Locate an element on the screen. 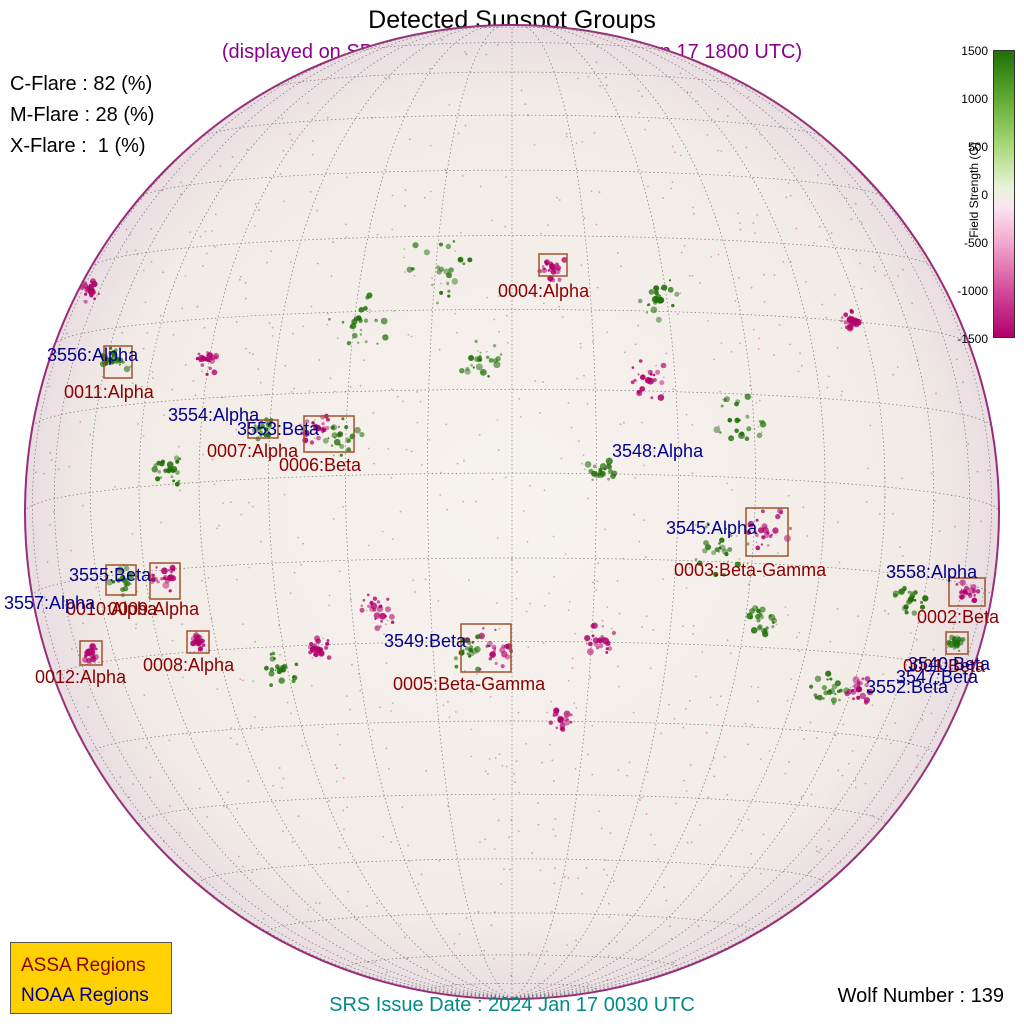  wolf-number: Wolf Number : 139 is located at coordinates (920, 996).